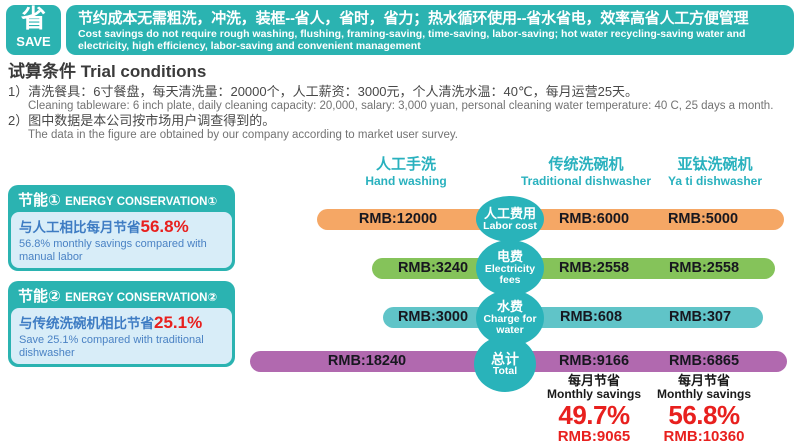 The height and width of the screenshot is (441, 800). I want to click on bar-labor-cost, so click(550, 219).